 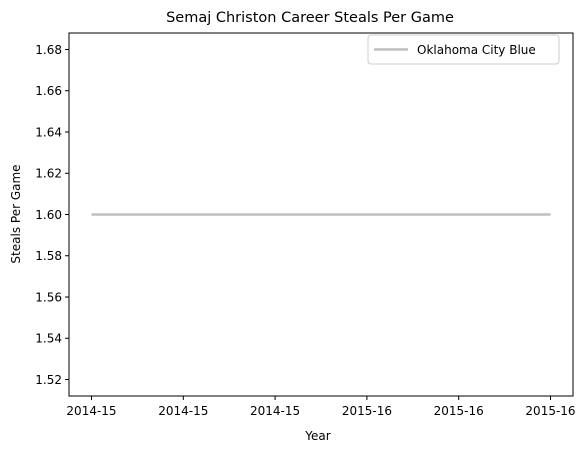 What do you see at coordinates (48, 215) in the screenshot?
I see `y-tick-label: 1.60` at bounding box center [48, 215].